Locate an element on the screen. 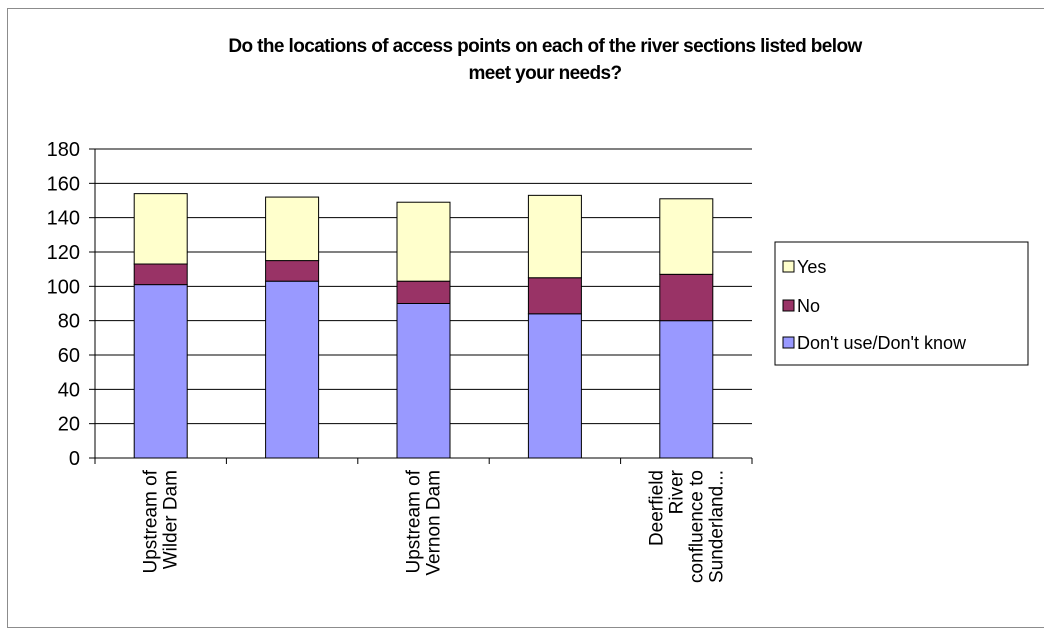  y-tick-label: 0 is located at coordinates (74, 459).